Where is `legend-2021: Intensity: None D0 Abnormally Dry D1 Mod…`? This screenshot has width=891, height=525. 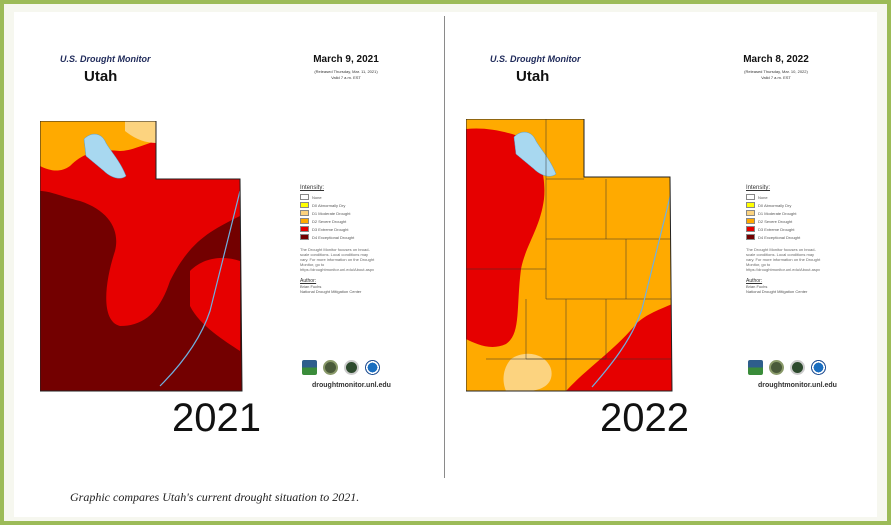
legend-2021: Intensity: None D0 Abnormally Dry D1 Mod… is located at coordinates (338, 239).